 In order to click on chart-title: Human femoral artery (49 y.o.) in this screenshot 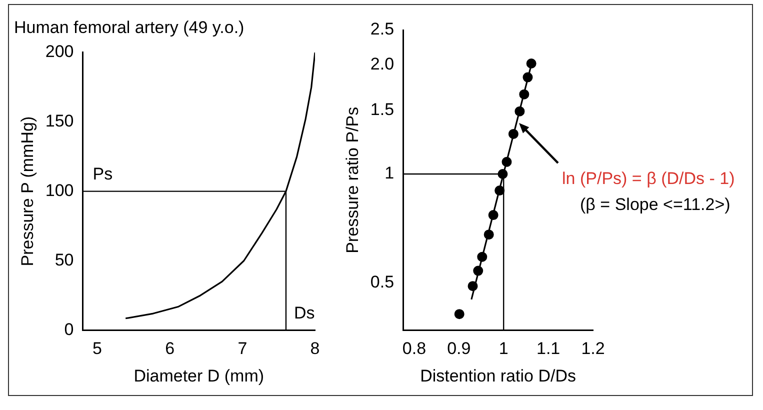, I will do `click(129, 27)`.